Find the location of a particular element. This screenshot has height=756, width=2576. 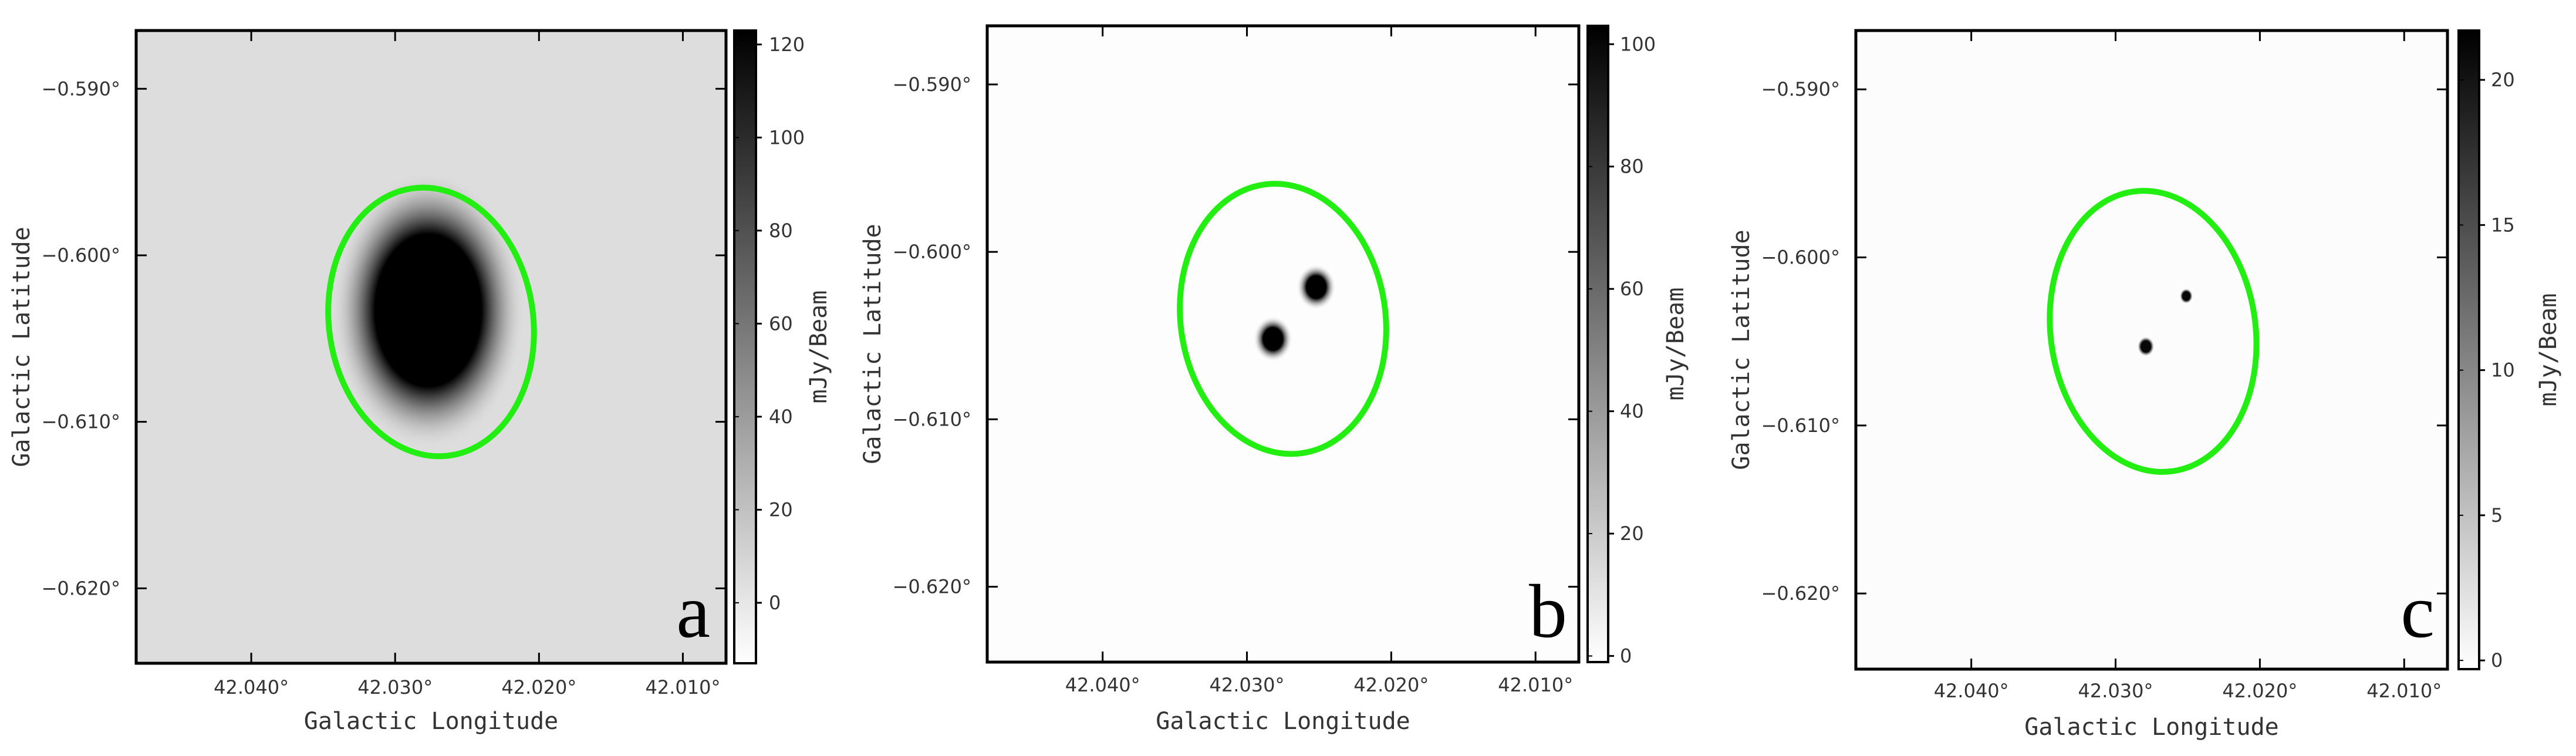

panel-letter: c is located at coordinates (2418, 611).